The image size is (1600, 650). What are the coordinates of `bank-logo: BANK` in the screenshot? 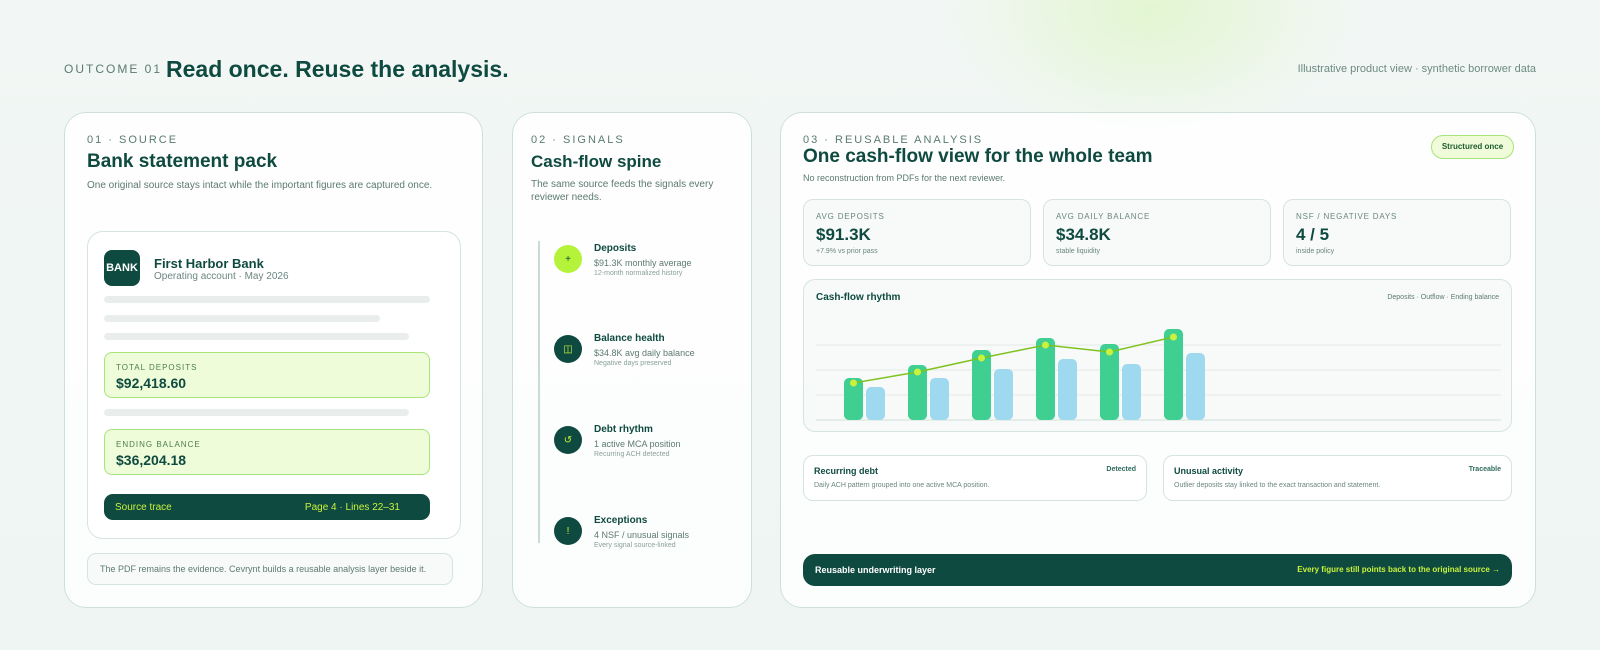 It's located at (122, 268).